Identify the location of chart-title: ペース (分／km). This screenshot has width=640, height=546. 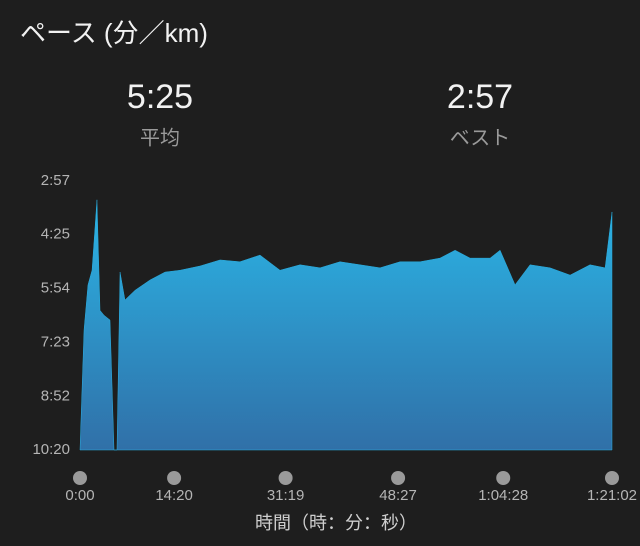
(114, 33).